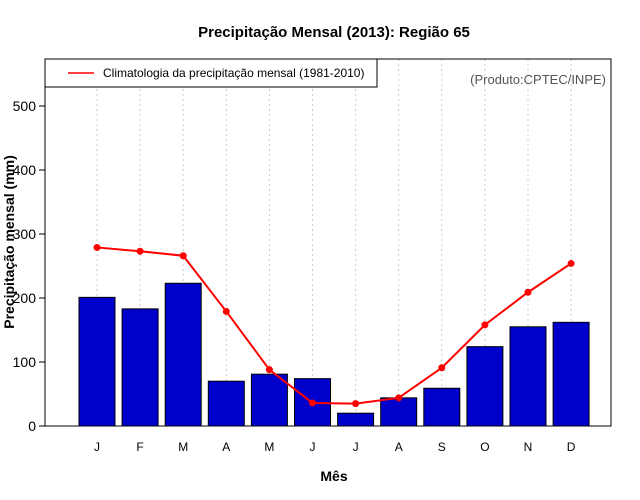 Image resolution: width=640 pixels, height=500 pixels. Describe the element at coordinates (484, 447) in the screenshot. I see `x-tick-label: O` at that location.